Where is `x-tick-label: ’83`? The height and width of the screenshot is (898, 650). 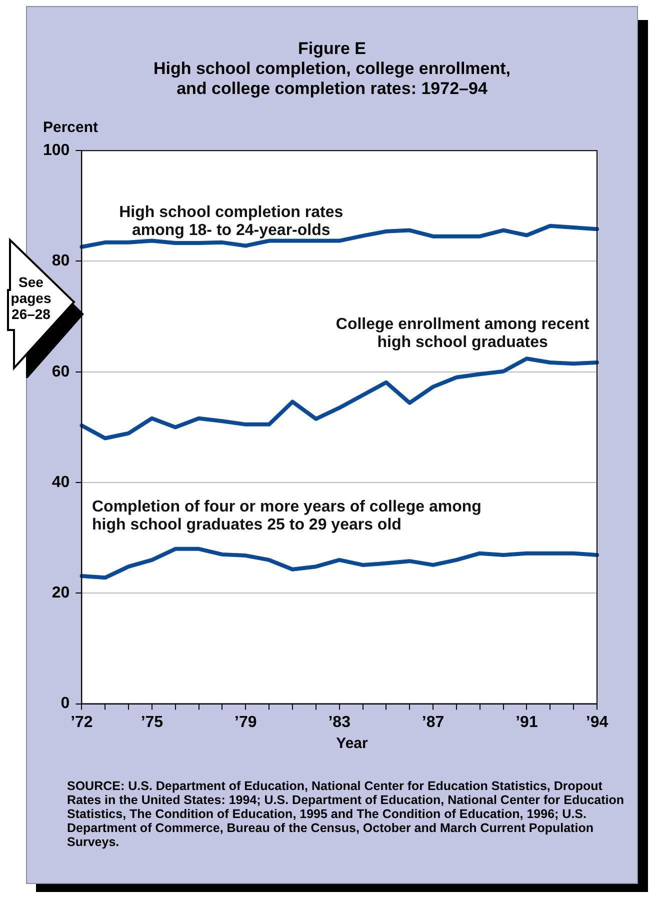
x-tick-label: ’83 is located at coordinates (339, 722).